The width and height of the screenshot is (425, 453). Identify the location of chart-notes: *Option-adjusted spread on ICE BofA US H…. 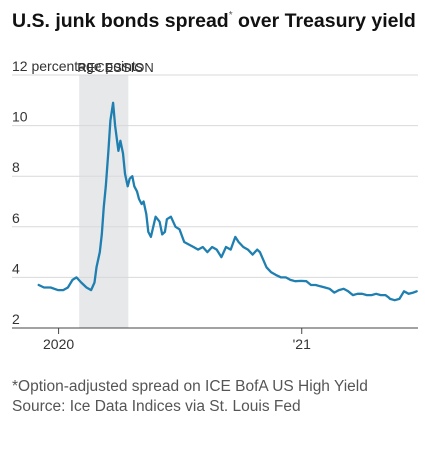
(214, 397).